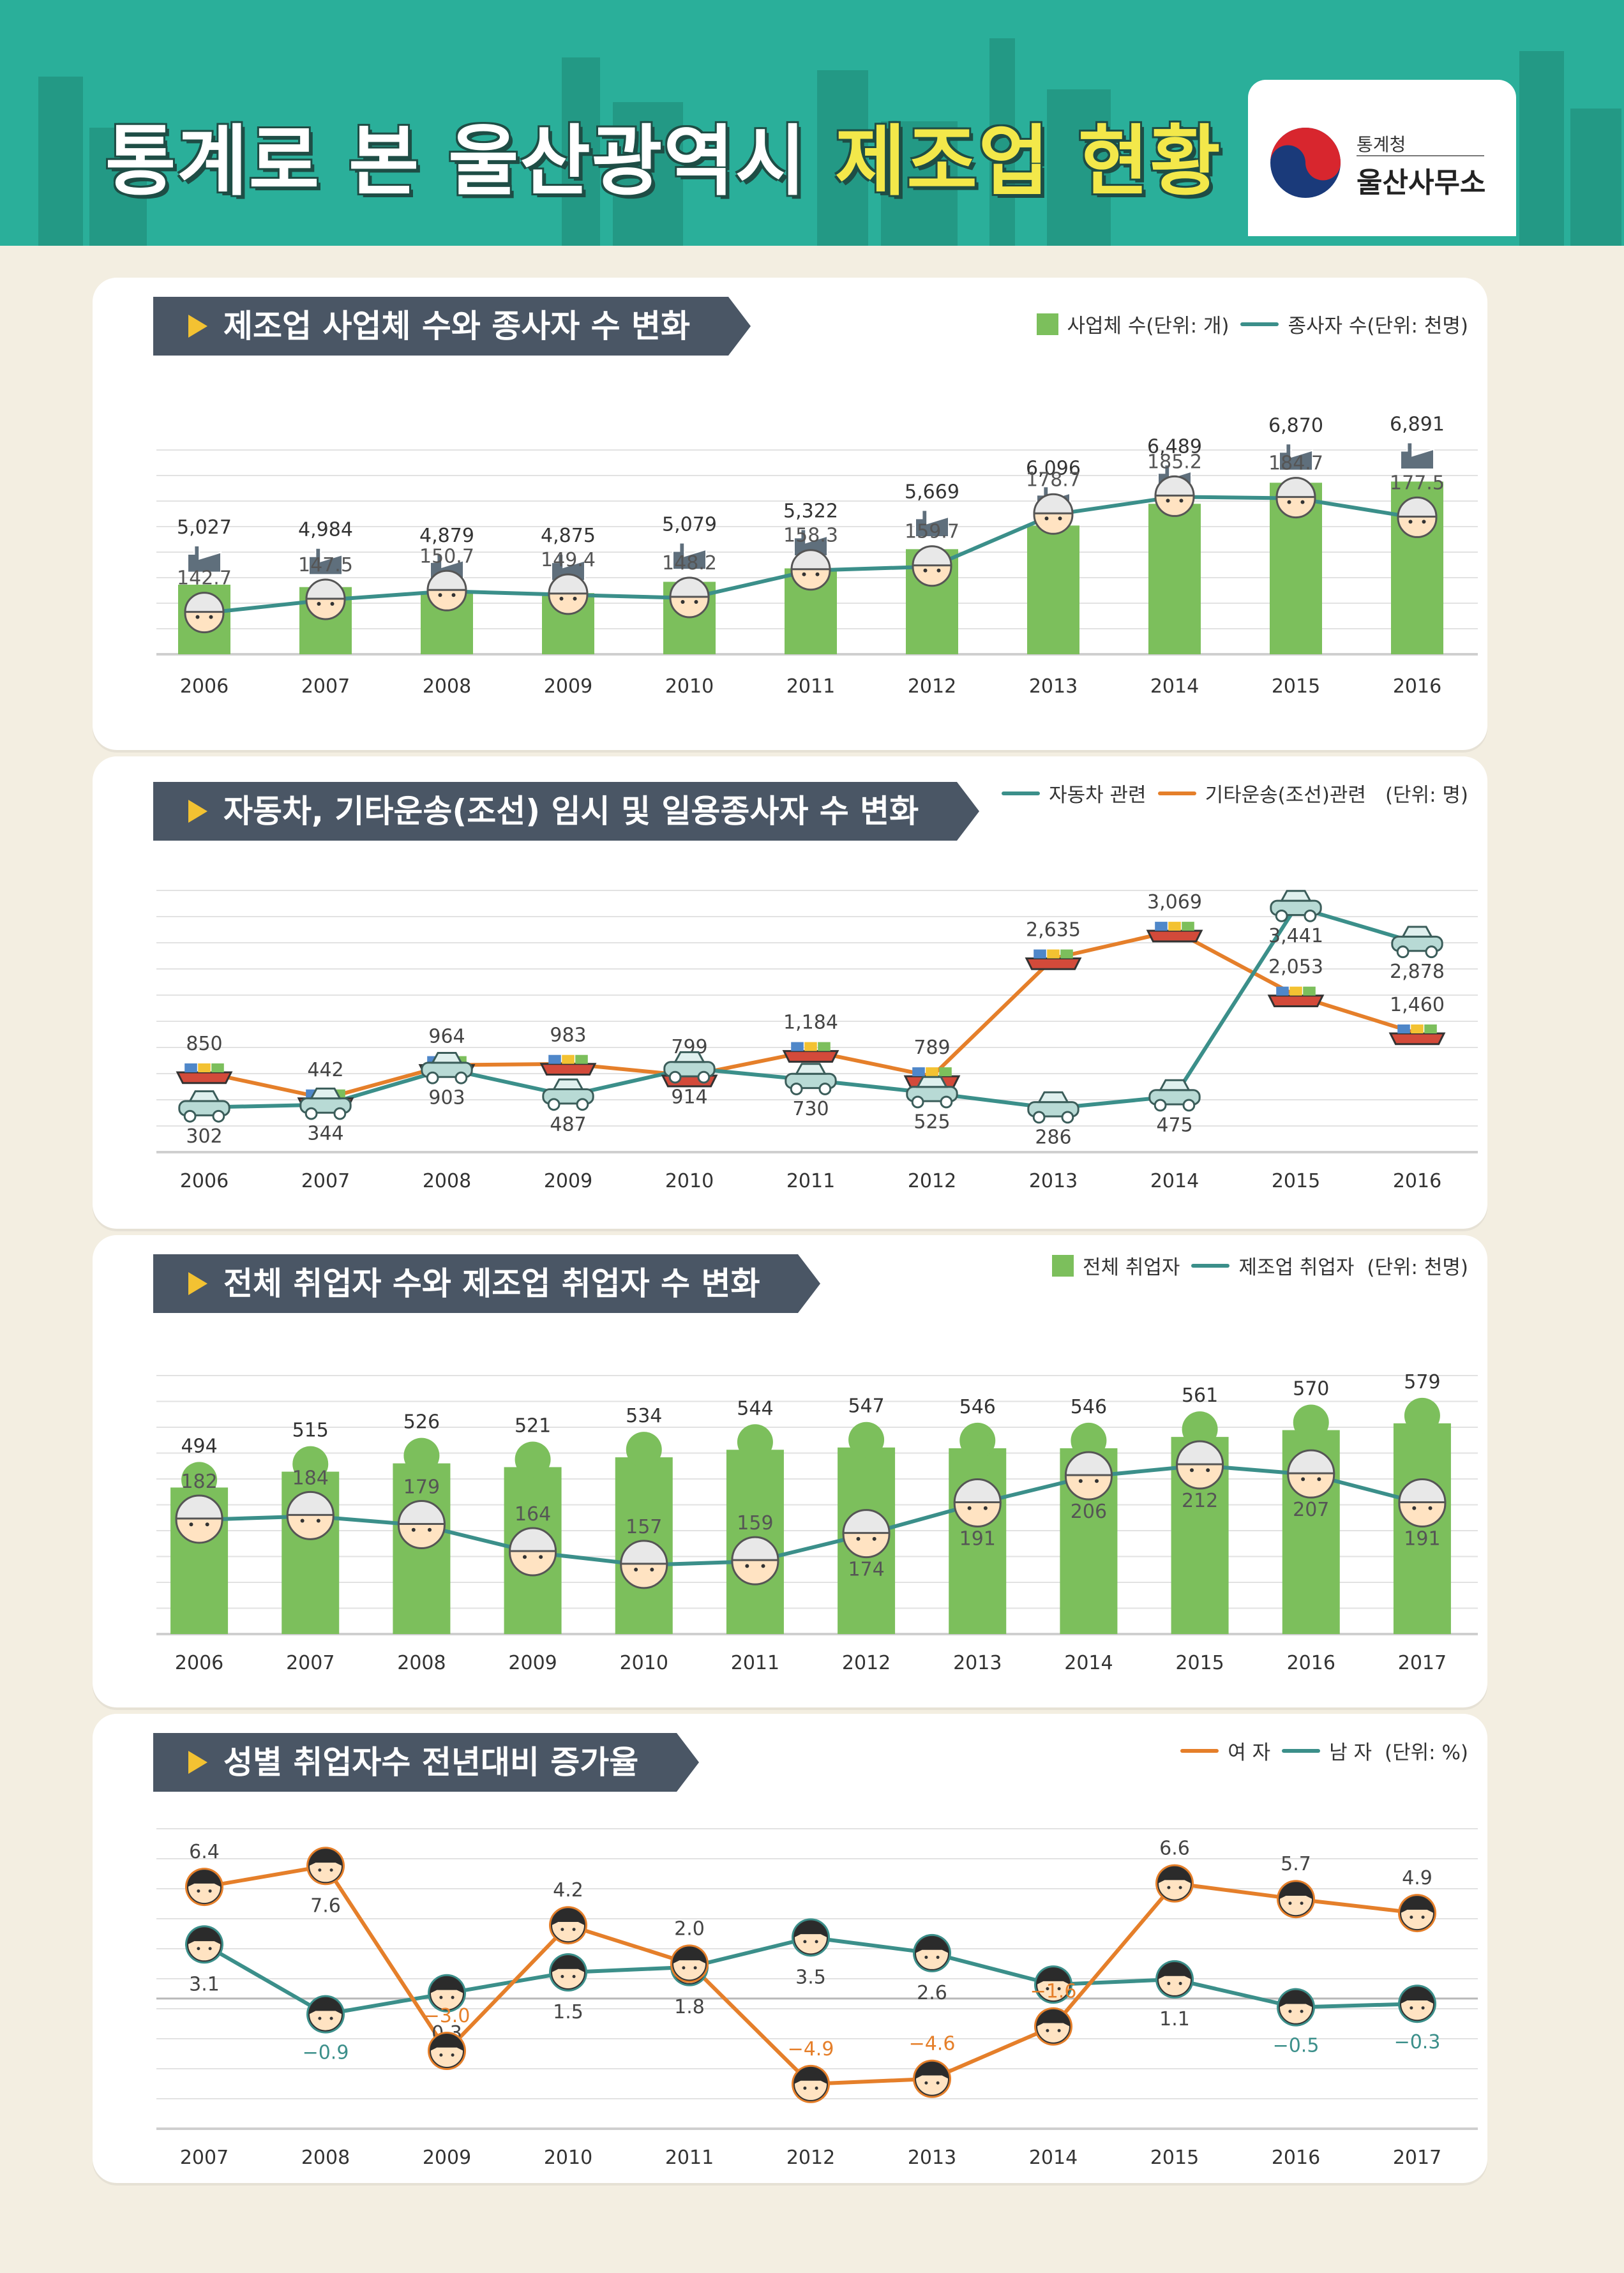  Describe the element at coordinates (1229, 793) in the screenshot. I see `legend: 자동차 관련 기타운송(조선)관련 (단위: 명)` at that location.